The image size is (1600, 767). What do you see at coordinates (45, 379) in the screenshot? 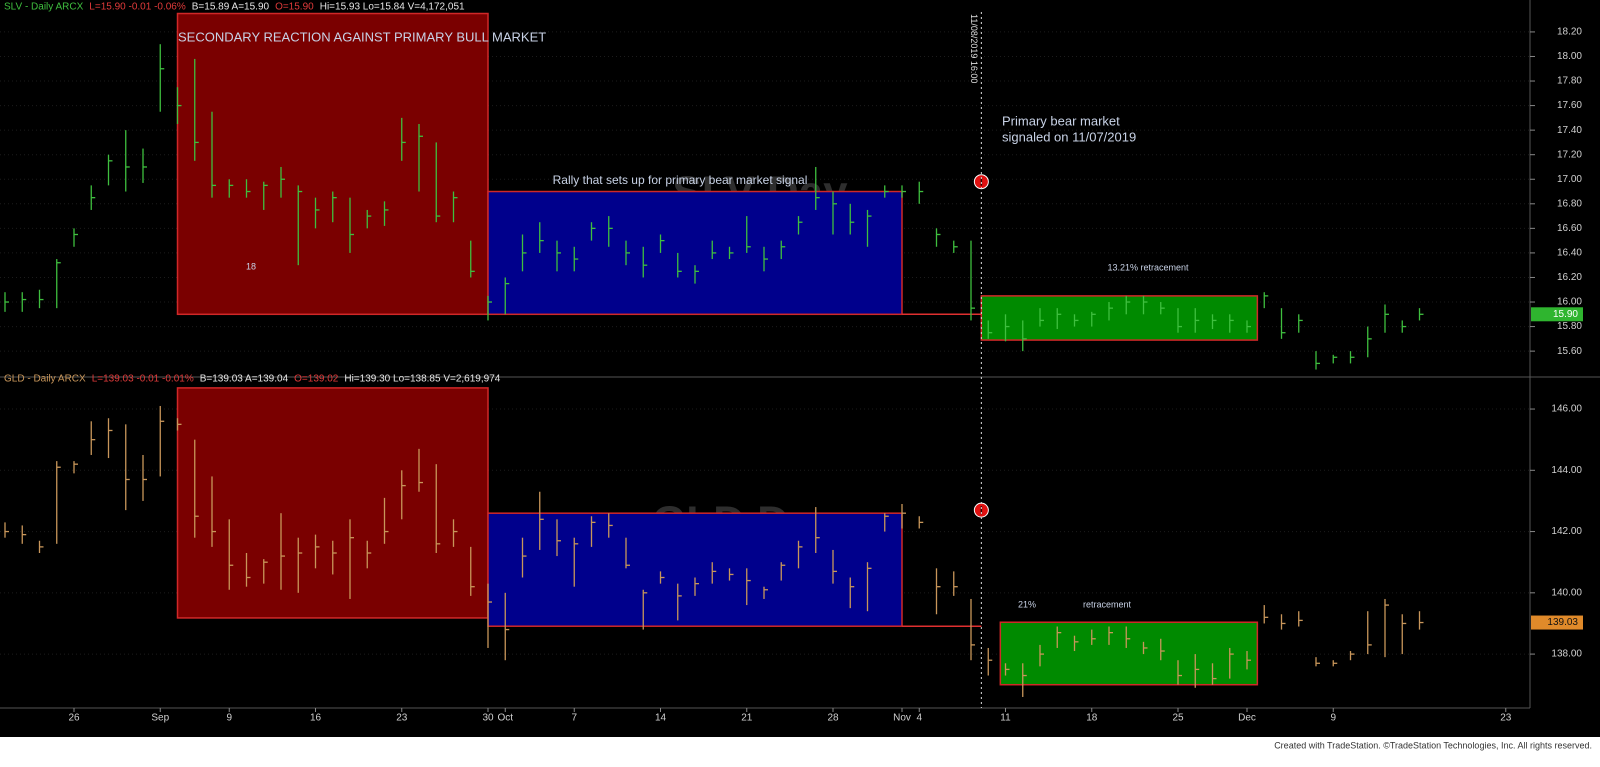
I see `header-text: GLD - Daily ARCX` at bounding box center [45, 379].